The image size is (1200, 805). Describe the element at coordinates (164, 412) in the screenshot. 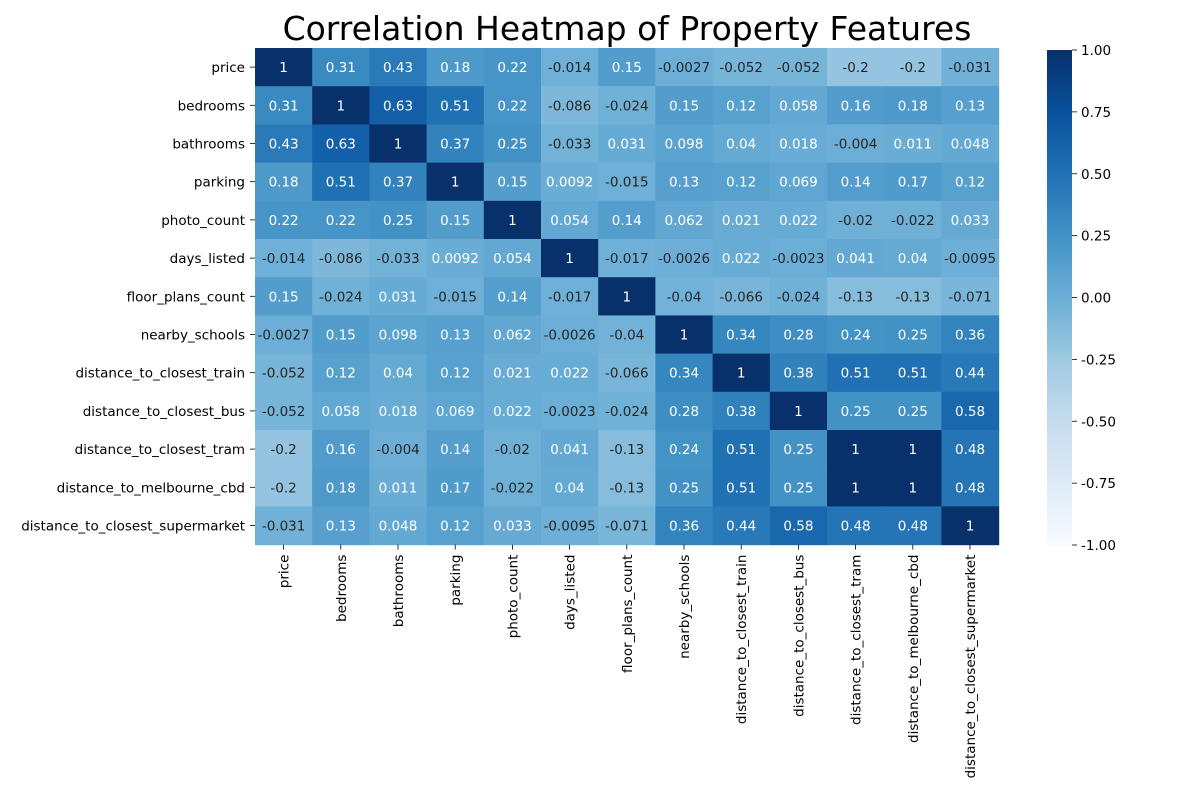

I see `y-tick-label: distance_to_closest_bus` at that location.